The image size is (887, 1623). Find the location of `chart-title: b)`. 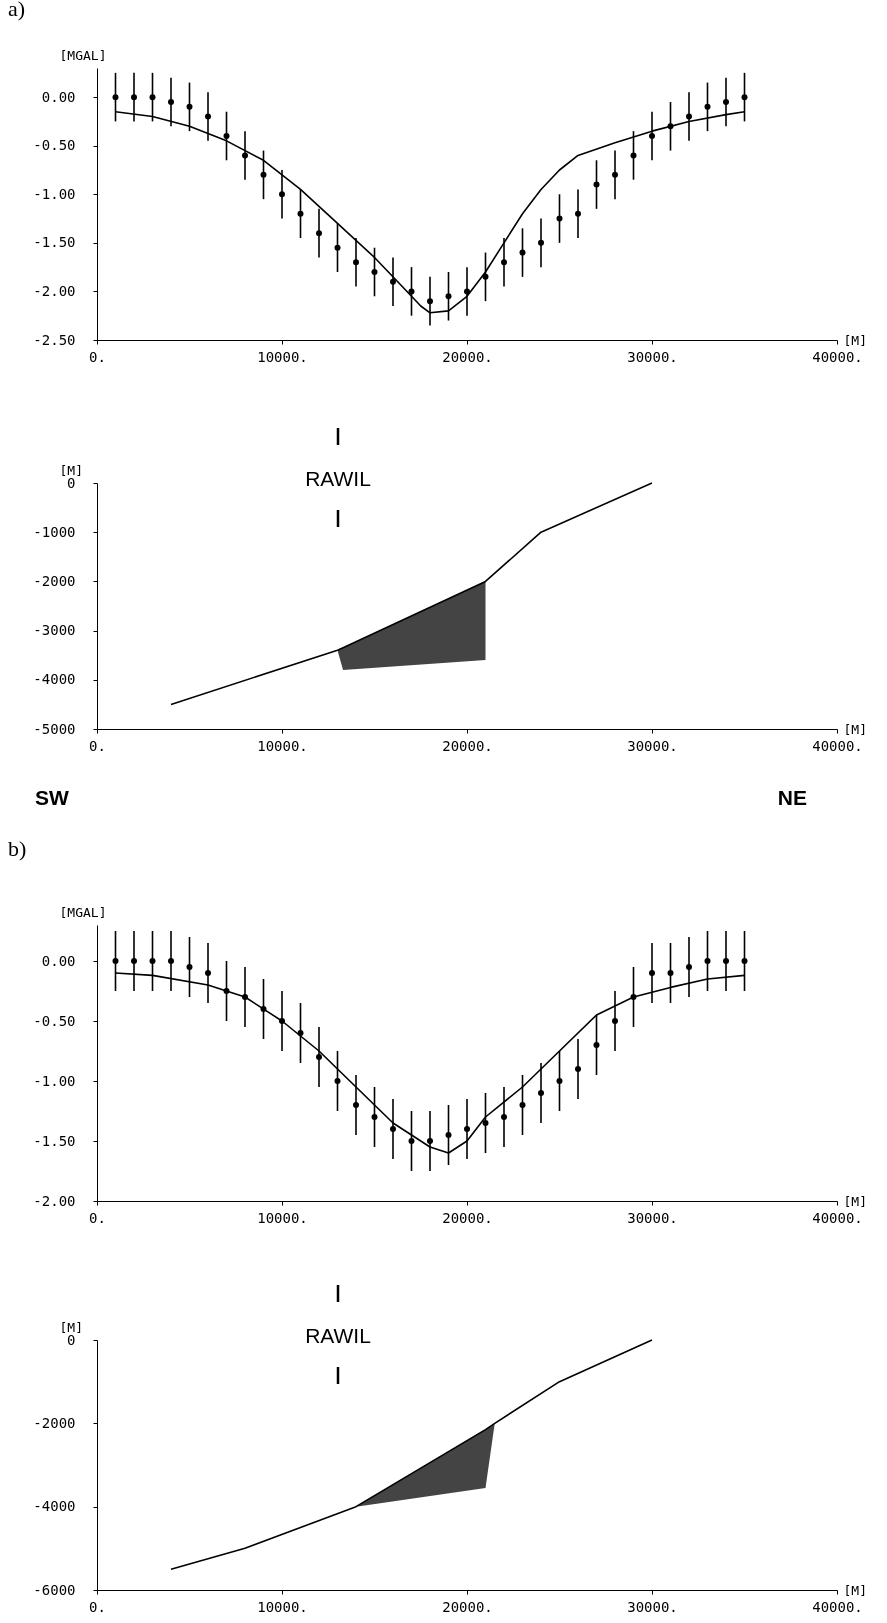

chart-title: b) is located at coordinates (17, 848).